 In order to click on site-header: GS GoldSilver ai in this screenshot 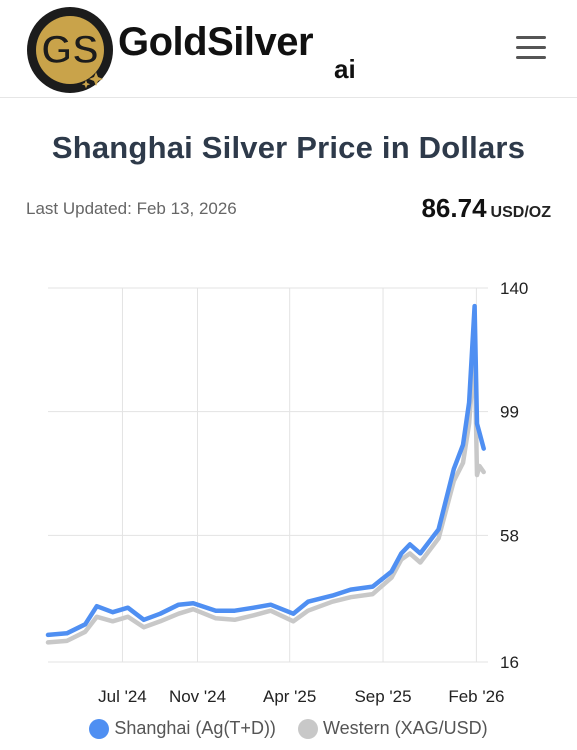, I will do `click(288, 49)`.